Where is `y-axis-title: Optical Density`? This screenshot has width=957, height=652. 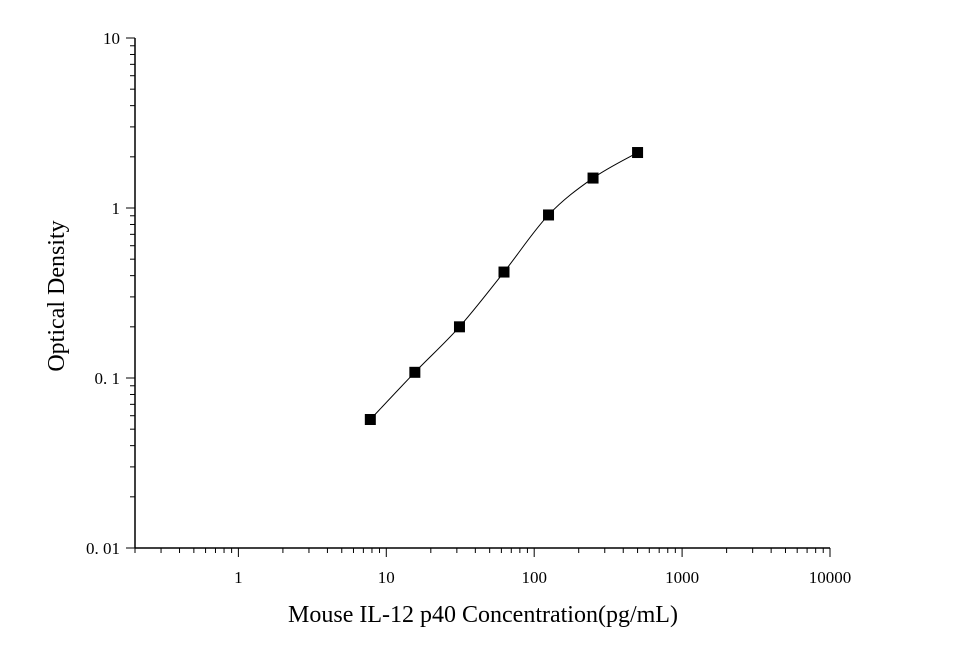
y-axis-title: Optical Density is located at coordinates (57, 295).